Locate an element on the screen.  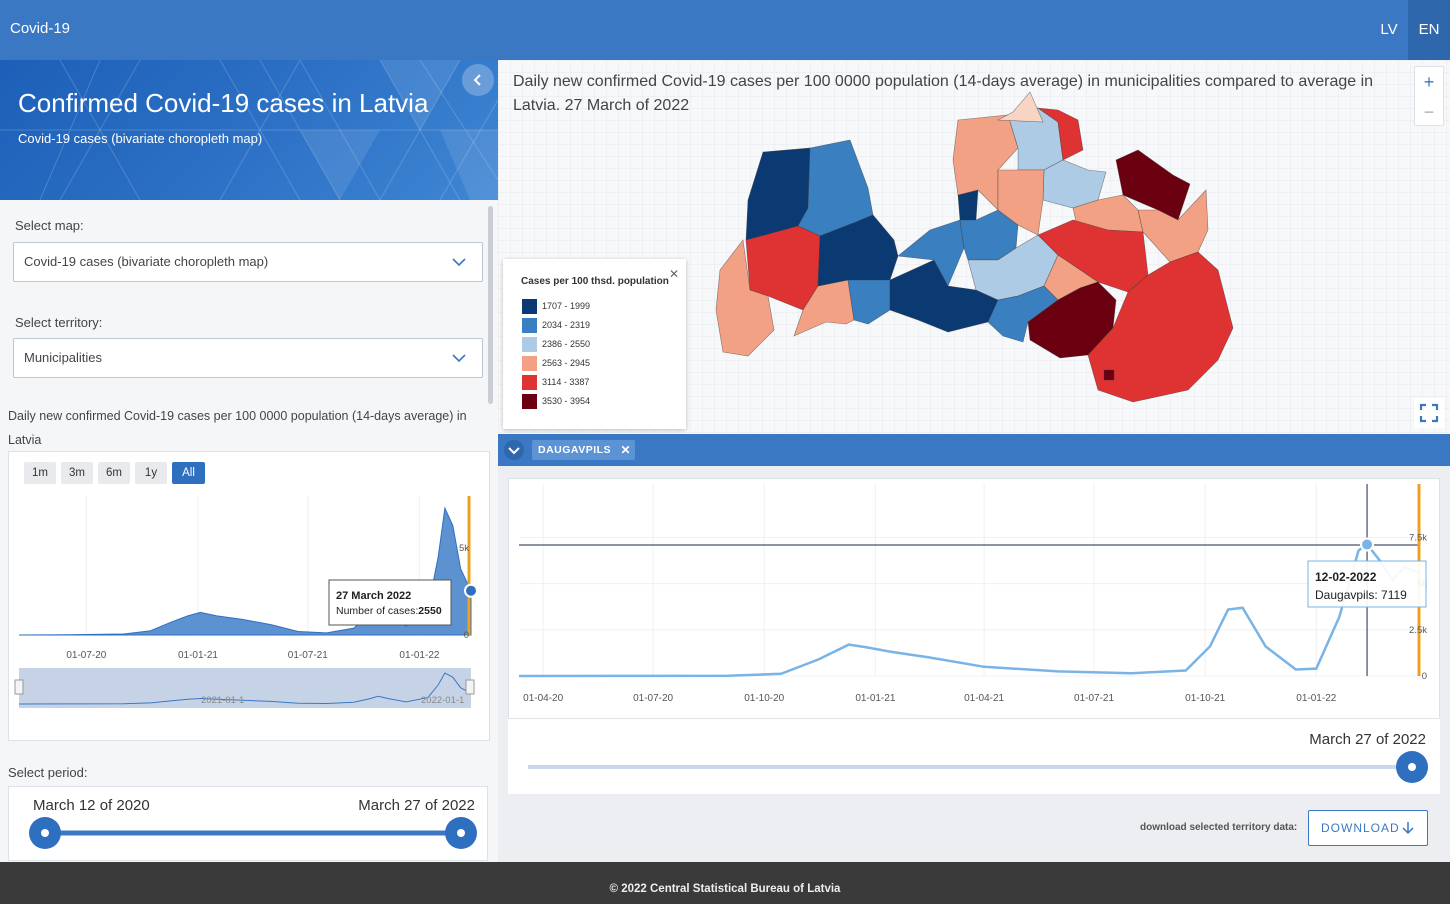
chevron-left-icon is located at coordinates (477, 80).